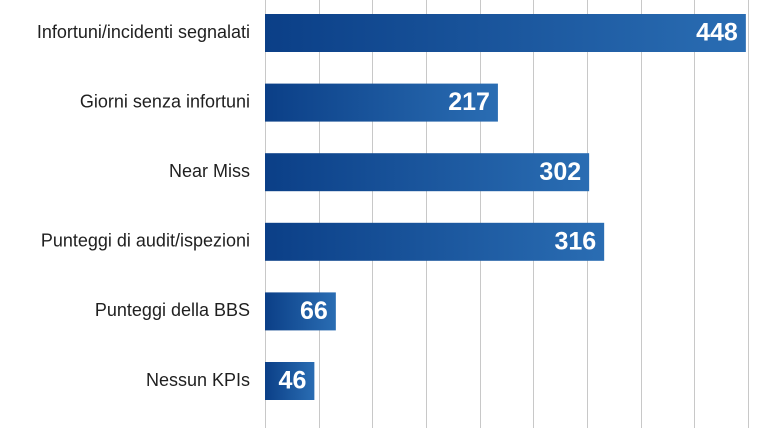  What do you see at coordinates (165, 101) in the screenshot?
I see `category-label-1: Giorni senza infortuni` at bounding box center [165, 101].